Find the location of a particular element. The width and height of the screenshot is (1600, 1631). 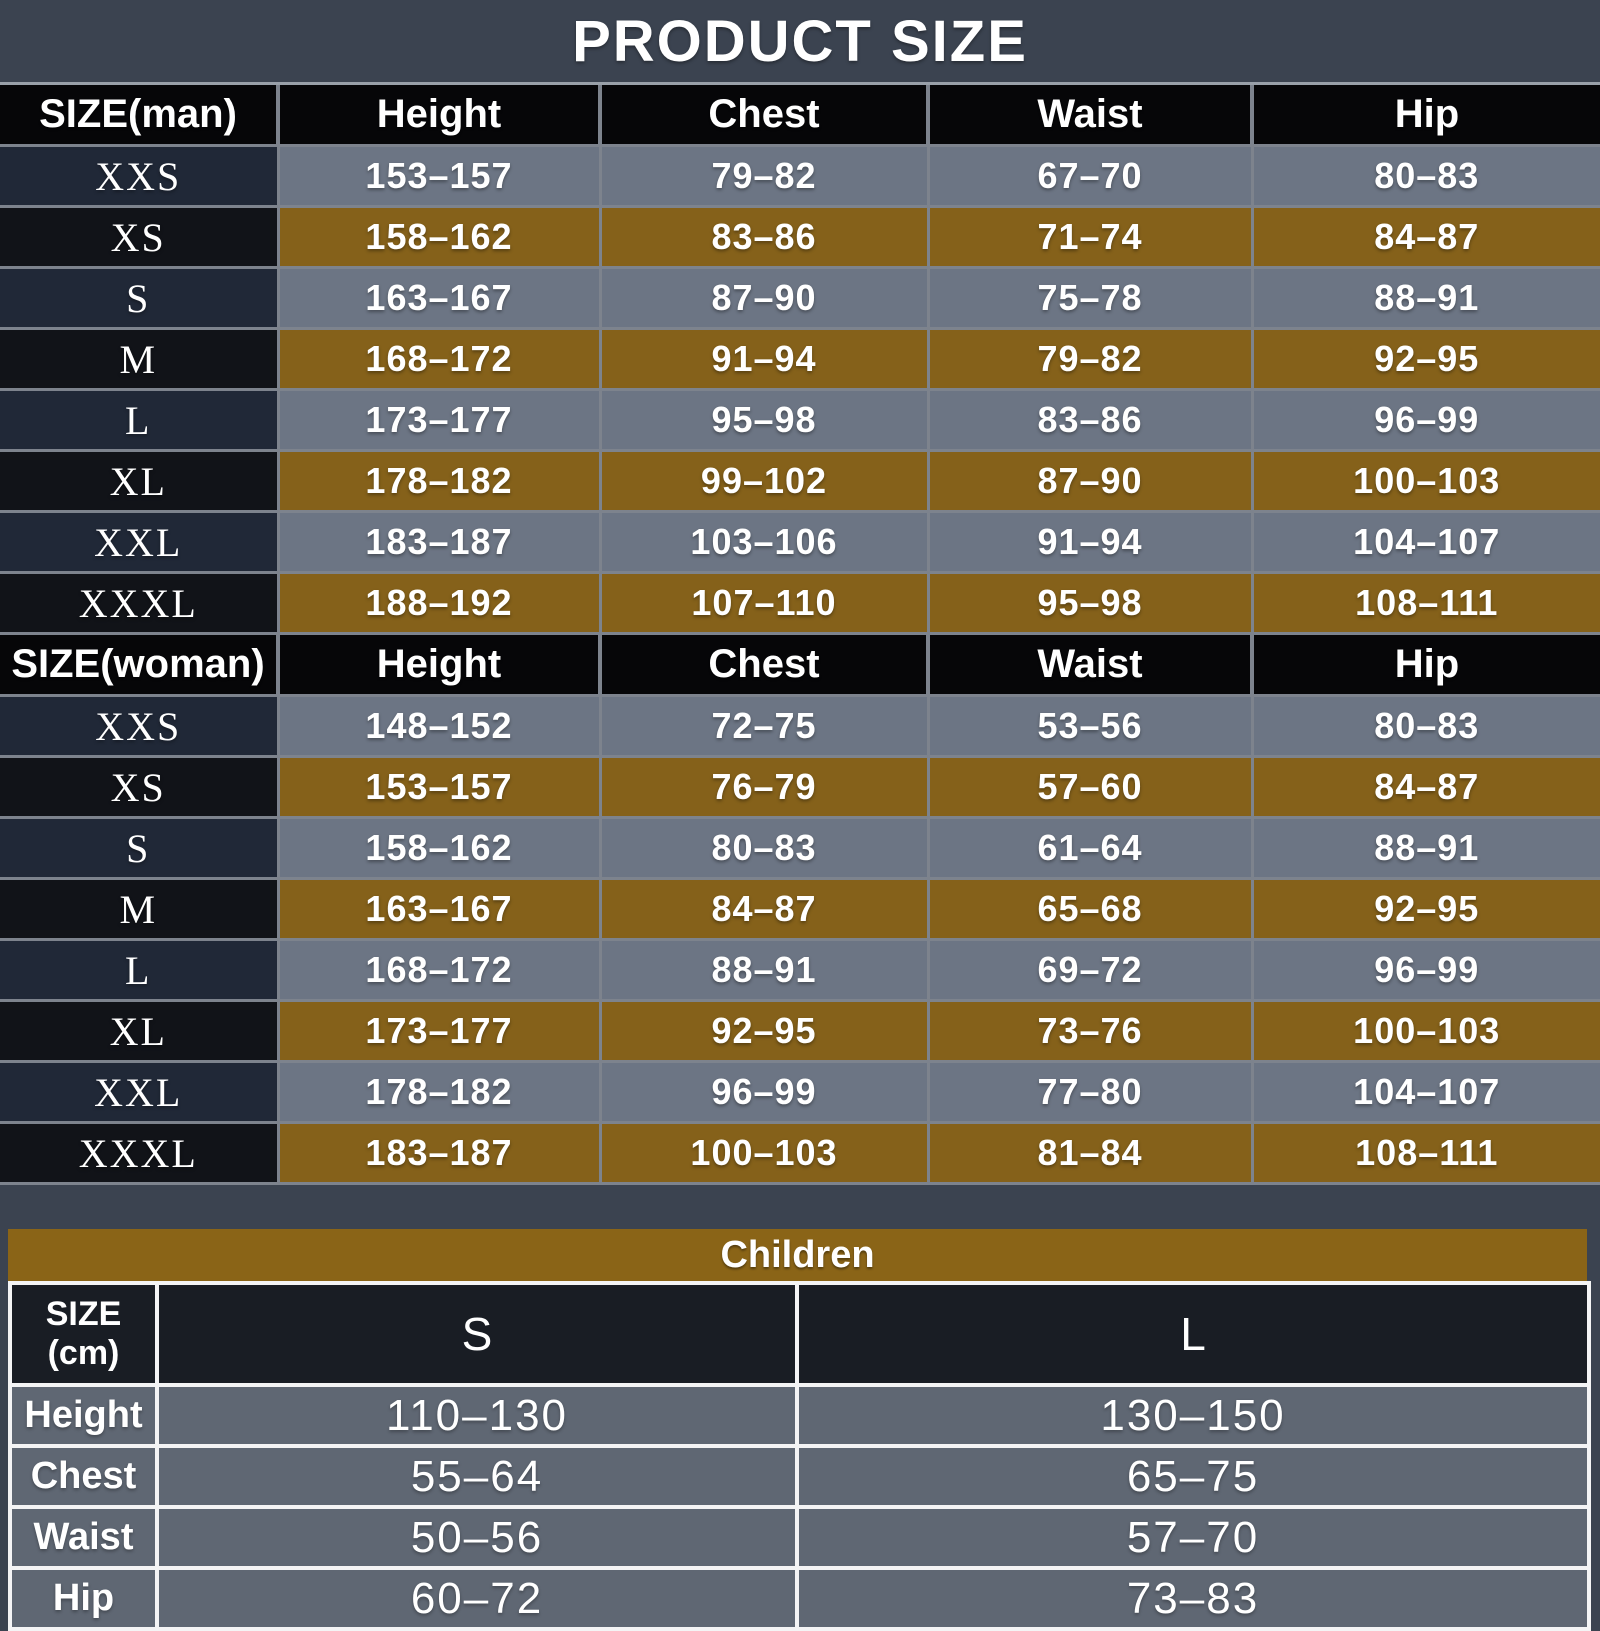

table-row: XXS 148–152 72–75 53–56 80–83 is located at coordinates (800, 726).